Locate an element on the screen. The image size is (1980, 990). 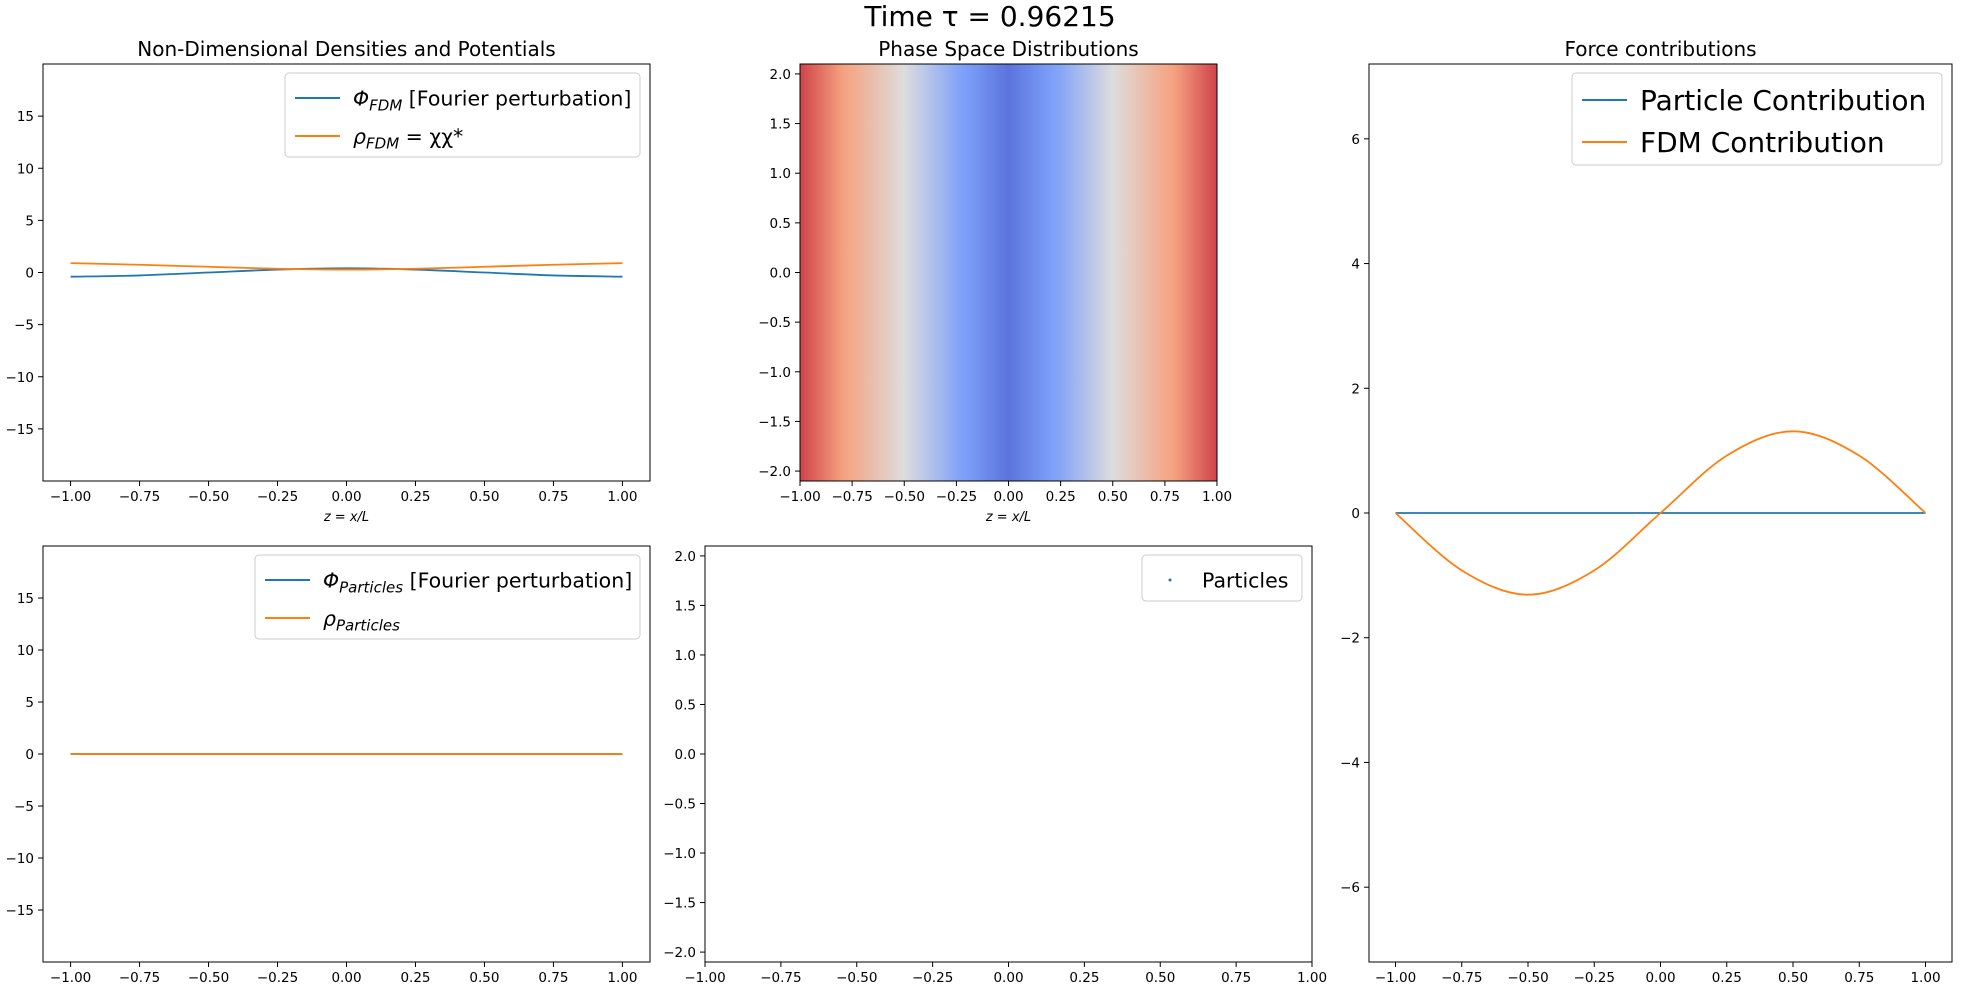
legend: ΦFDM [Fourier perturbation] ρFDM = χχ* is located at coordinates (462, 115).